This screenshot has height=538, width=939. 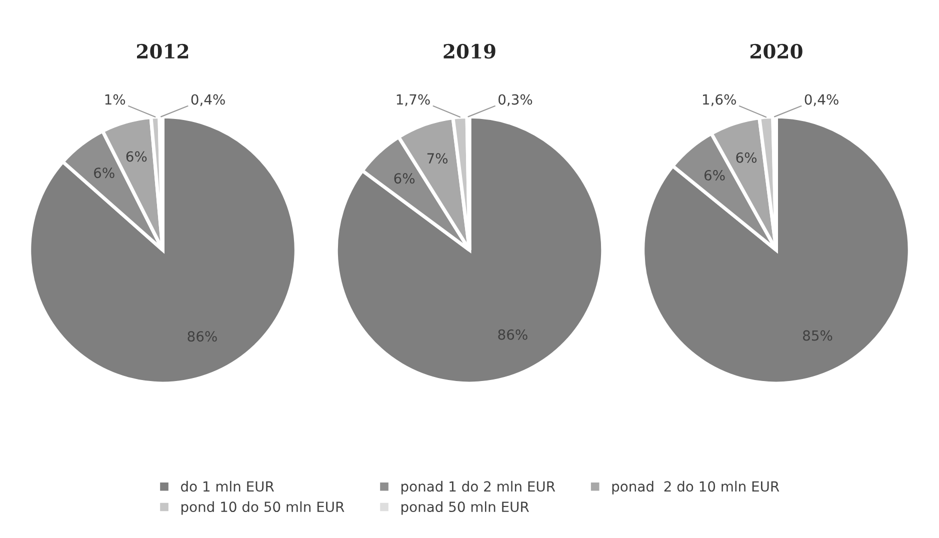 What do you see at coordinates (696, 487) in the screenshot?
I see `legend-label: ponad 2 do 10 mln EUR` at bounding box center [696, 487].